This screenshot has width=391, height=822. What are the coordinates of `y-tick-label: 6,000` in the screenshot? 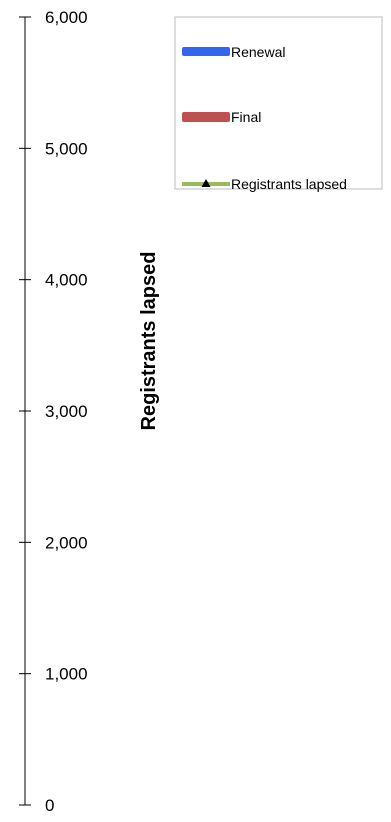 It's located at (66, 17).